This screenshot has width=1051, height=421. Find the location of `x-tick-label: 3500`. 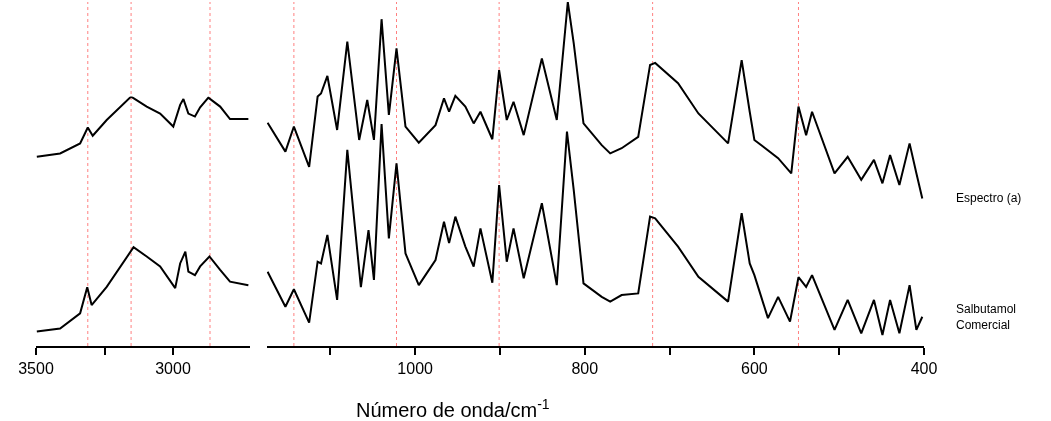

x-tick-label: 3500 is located at coordinates (36, 368).